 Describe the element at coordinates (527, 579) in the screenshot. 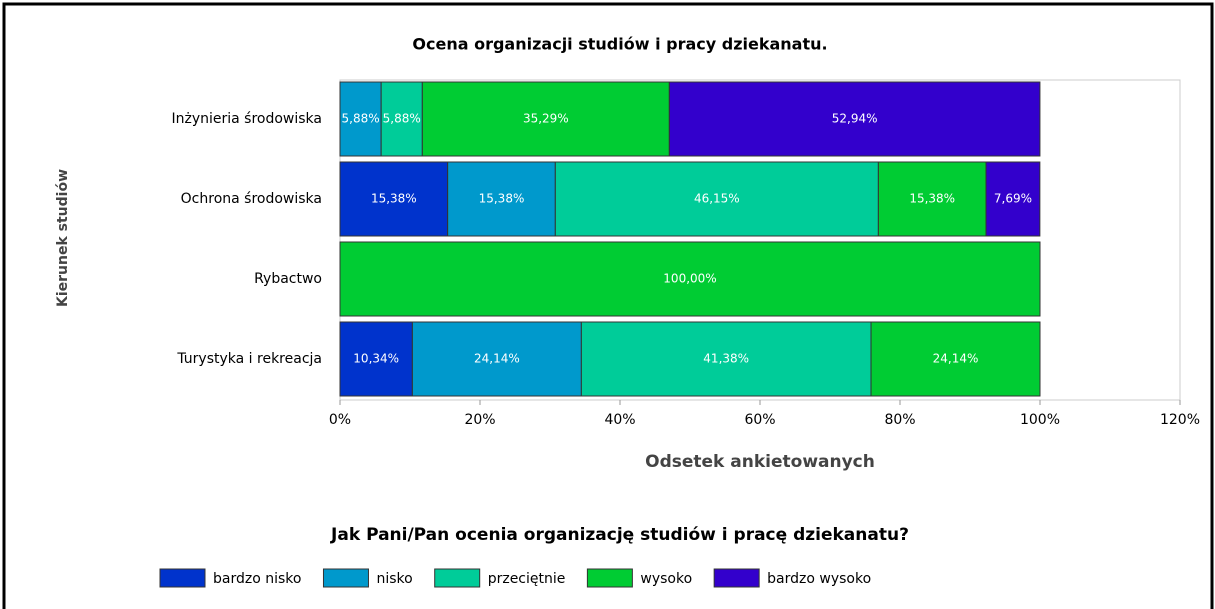

I see `legend-label: przeciętnie` at that location.